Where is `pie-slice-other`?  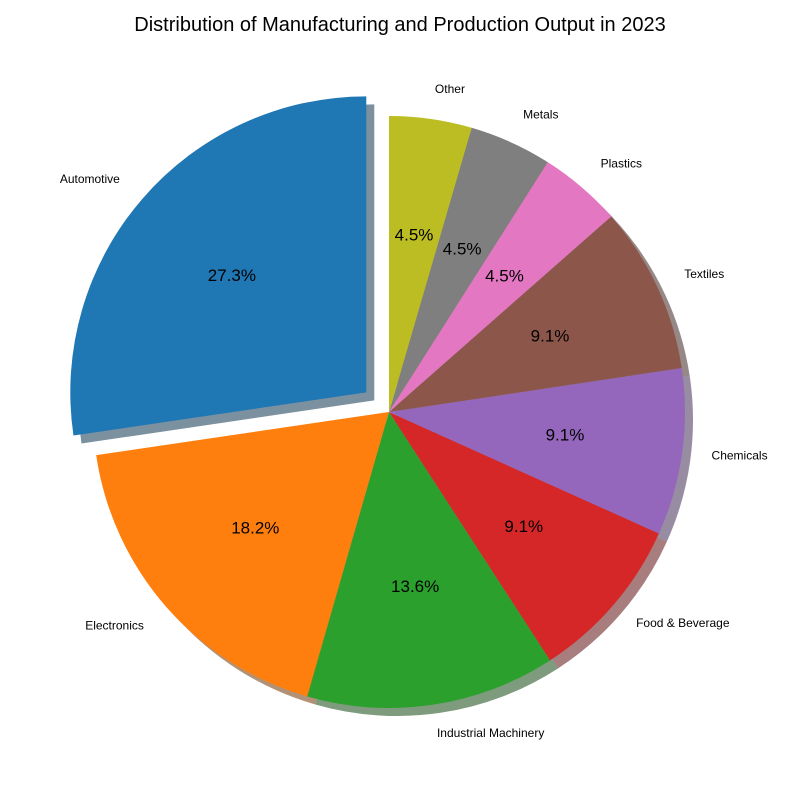
pie-slice-other is located at coordinates (430, 264).